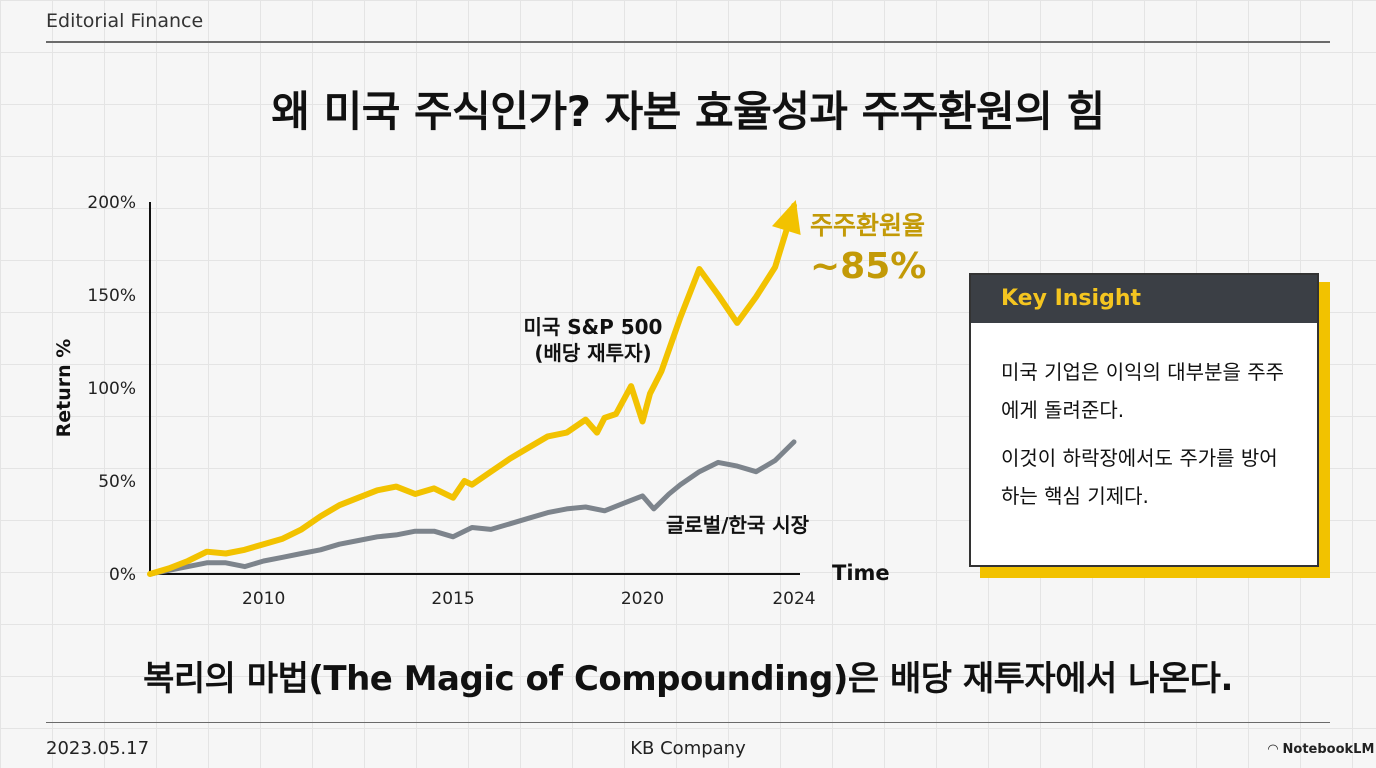 The image size is (1376, 768). What do you see at coordinates (688, 111) in the screenshot?
I see `page-title: 왜 미국 주식인가? 자본 효율성과 주주환원의 힘` at bounding box center [688, 111].